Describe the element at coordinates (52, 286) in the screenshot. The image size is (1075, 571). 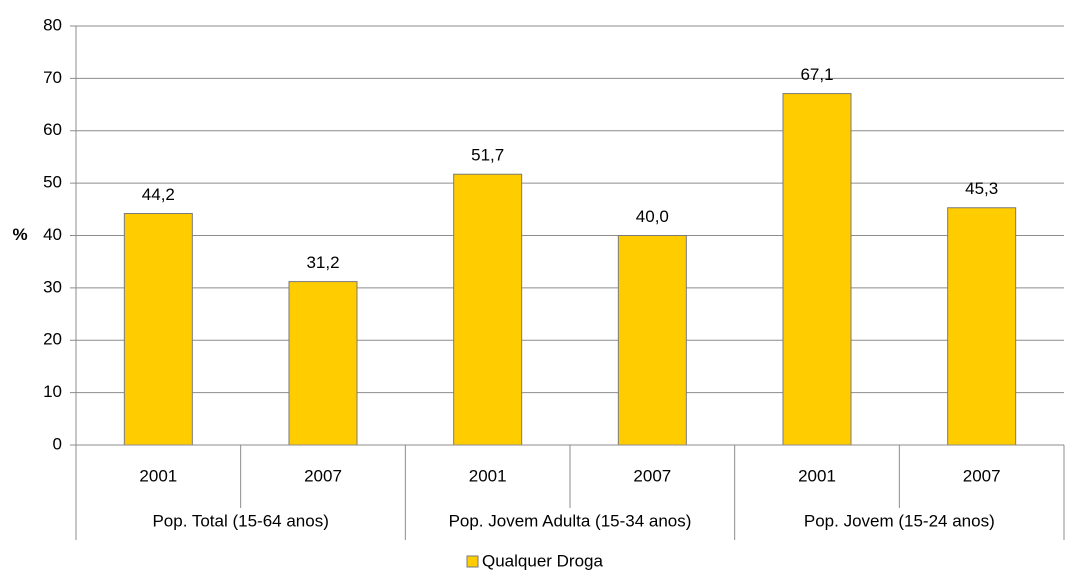
I see `y-tick-label: 30` at that location.